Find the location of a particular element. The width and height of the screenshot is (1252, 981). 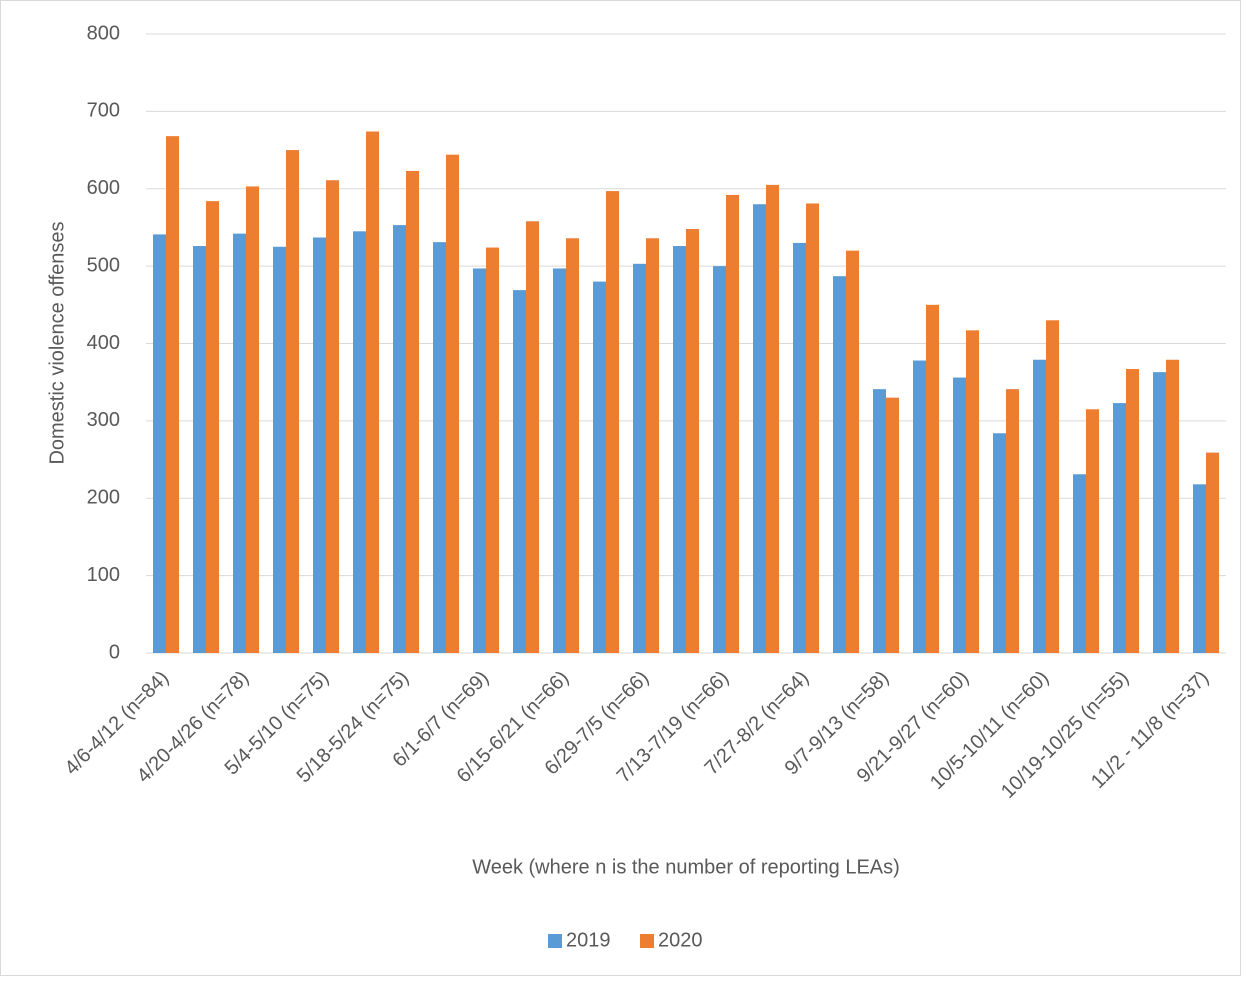

y-tick-label: 400 is located at coordinates (103, 343).